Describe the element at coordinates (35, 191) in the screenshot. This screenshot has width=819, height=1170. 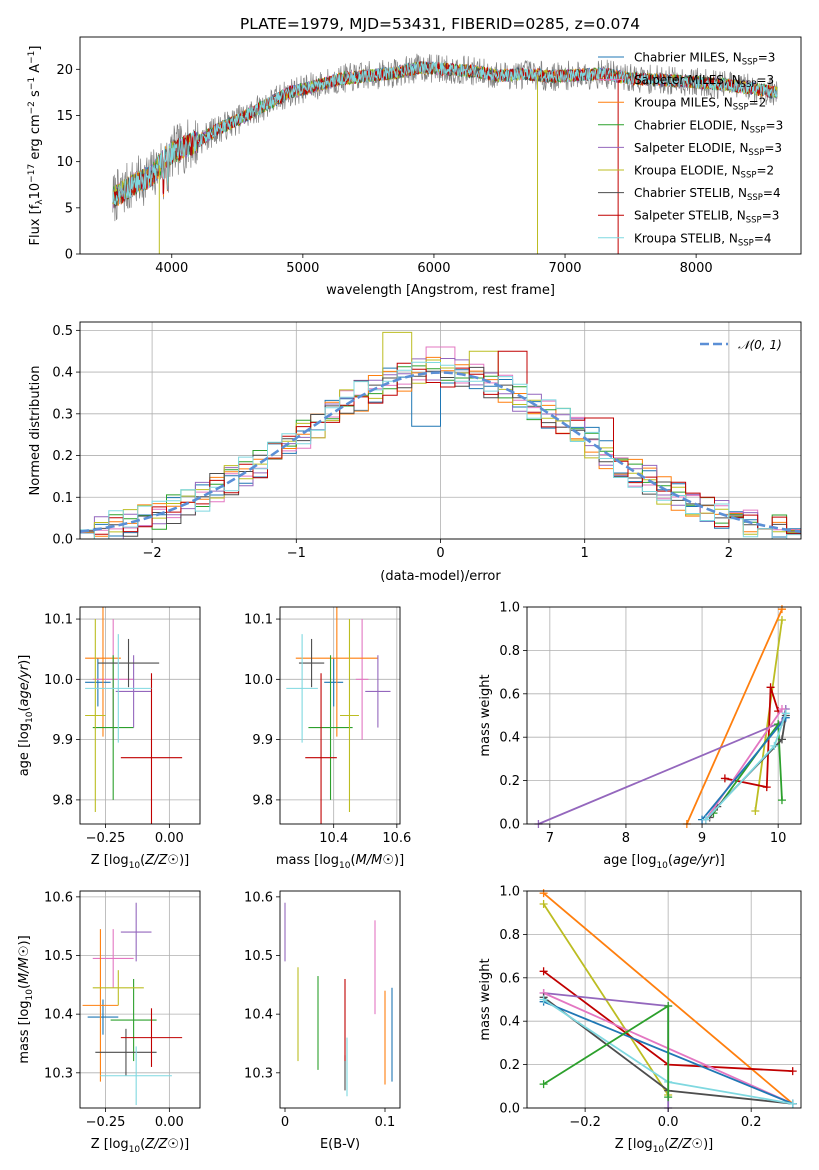
I see `y-axis-label-part: 10` at that location.